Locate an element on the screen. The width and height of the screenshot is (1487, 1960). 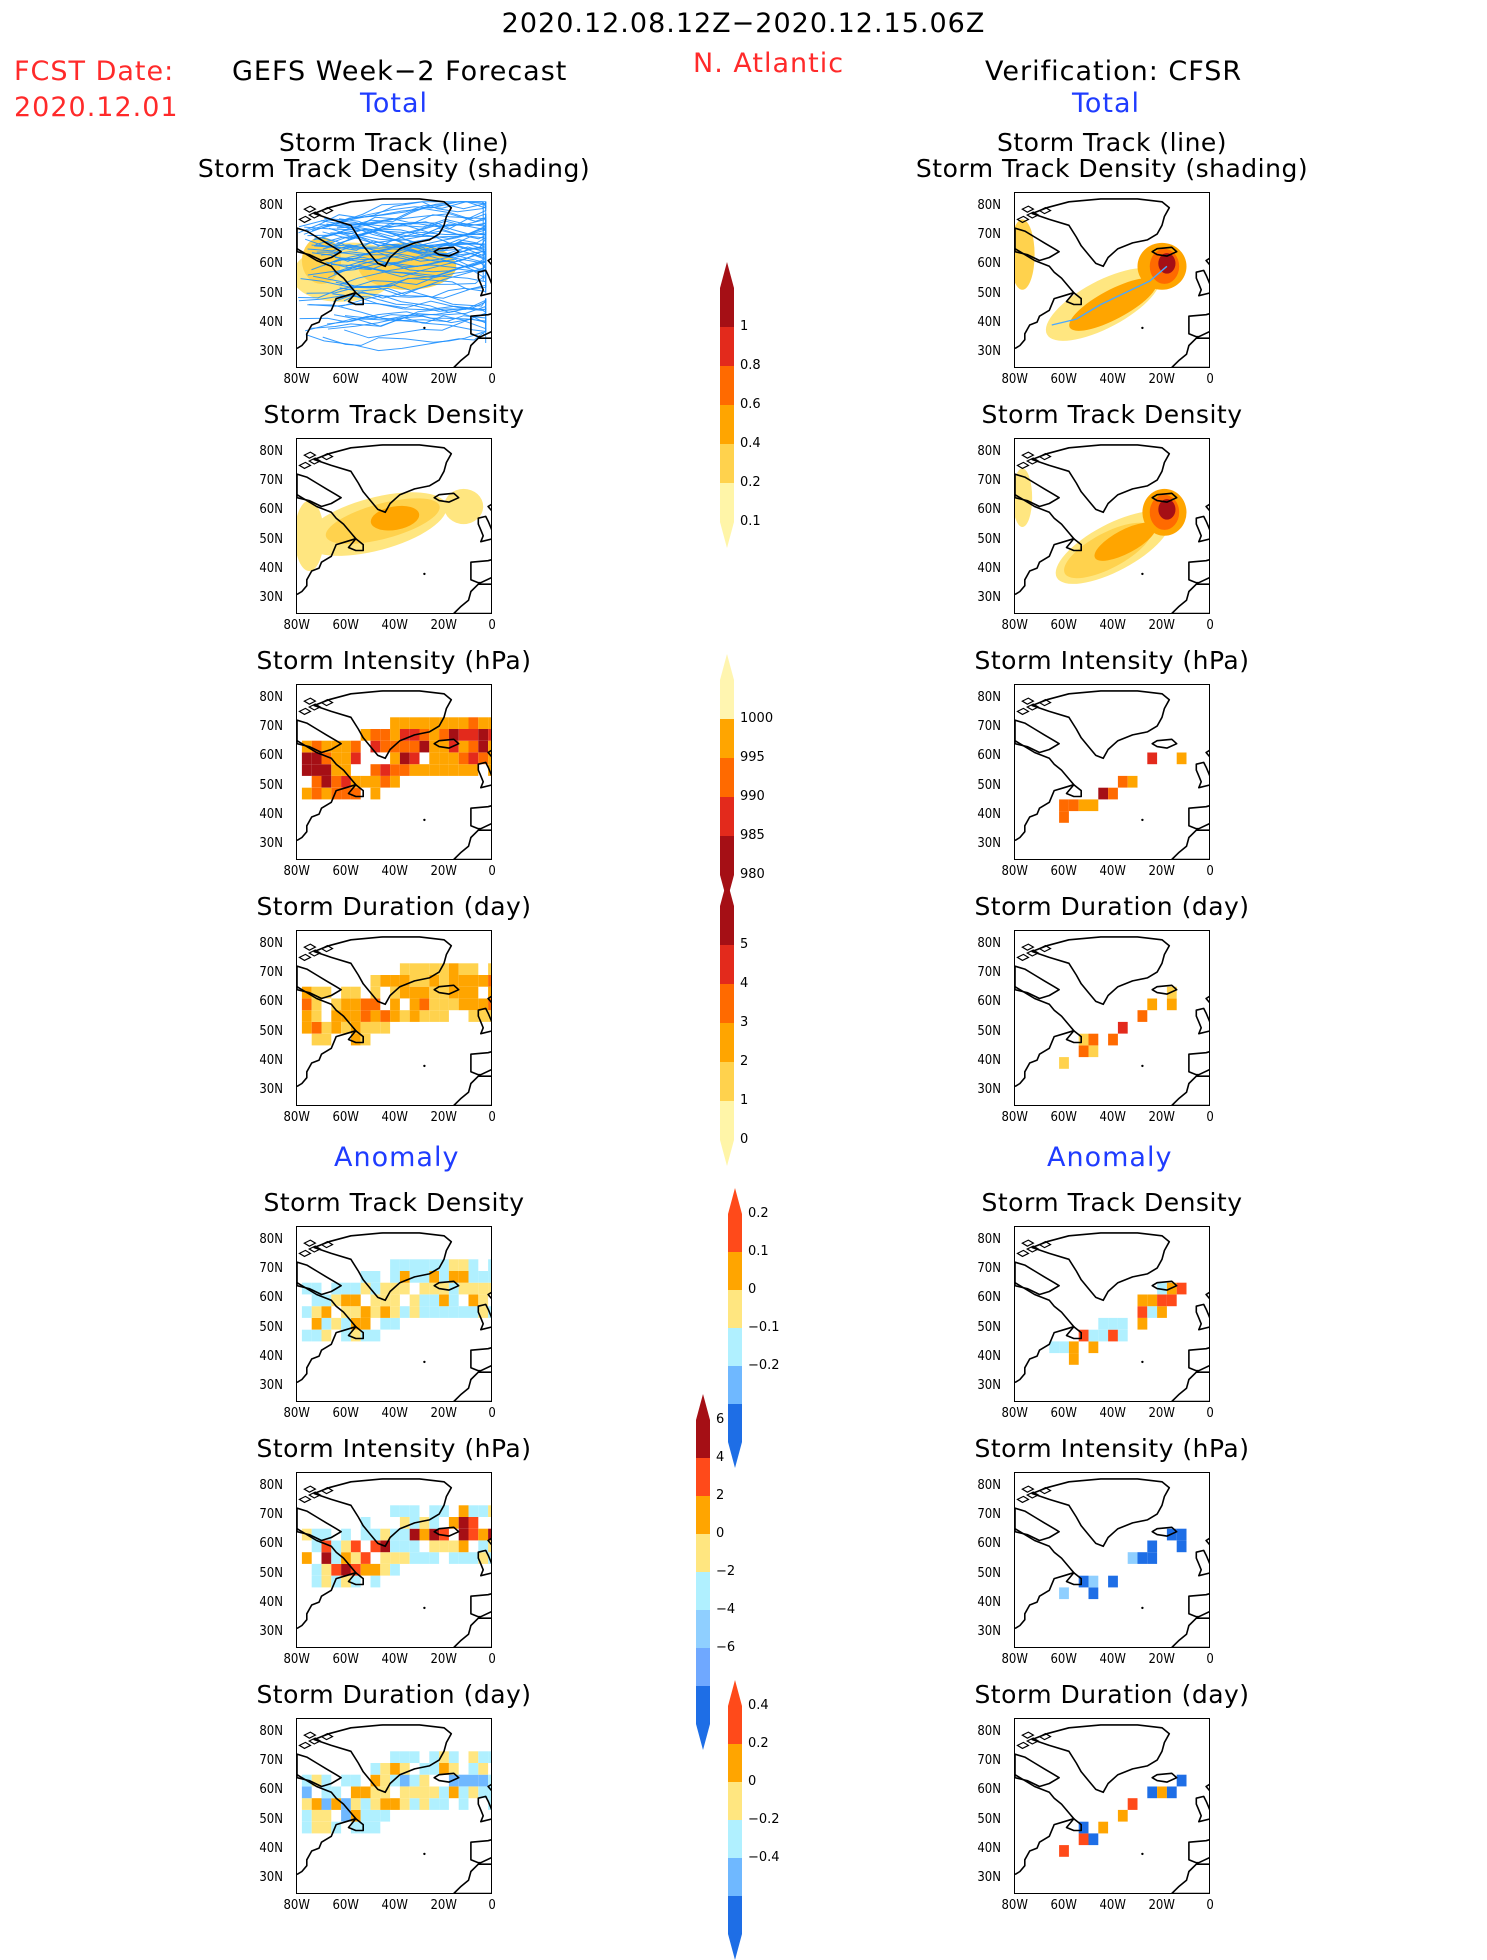
colorbar-label: −2 is located at coordinates (726, 1571).